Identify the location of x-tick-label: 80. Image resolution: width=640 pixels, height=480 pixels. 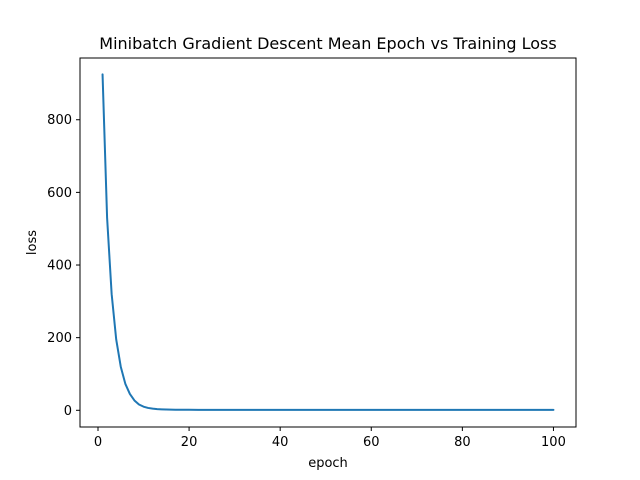
(462, 442).